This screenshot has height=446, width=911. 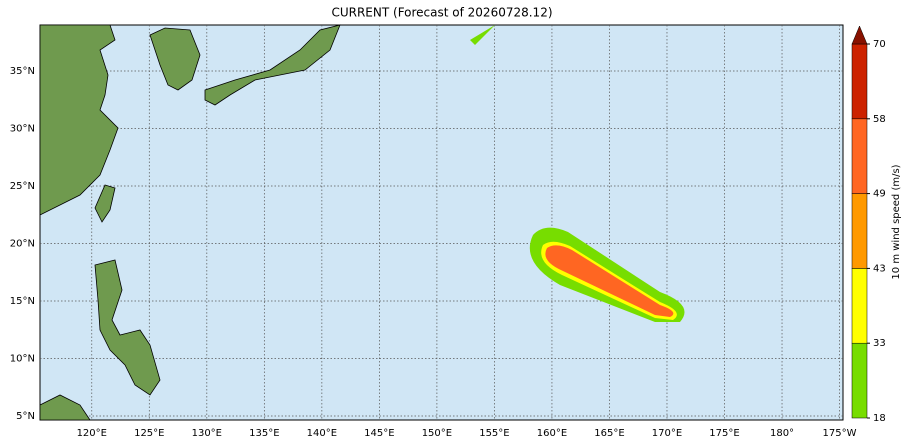 I want to click on swath-north, so click(x=482, y=35).